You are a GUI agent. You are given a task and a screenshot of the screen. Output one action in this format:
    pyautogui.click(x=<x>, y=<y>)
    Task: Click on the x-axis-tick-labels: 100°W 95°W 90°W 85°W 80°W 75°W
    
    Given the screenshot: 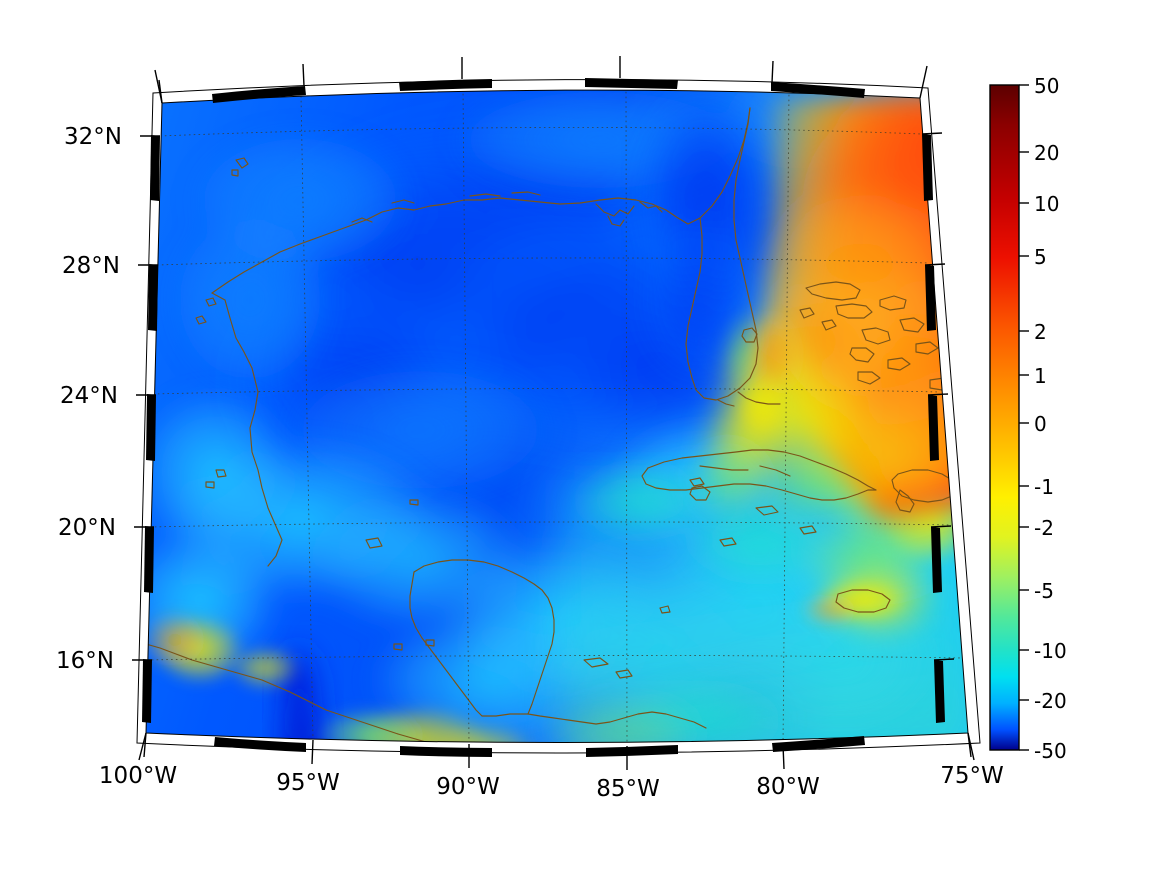 What is the action you would take?
    pyautogui.click(x=551, y=782)
    